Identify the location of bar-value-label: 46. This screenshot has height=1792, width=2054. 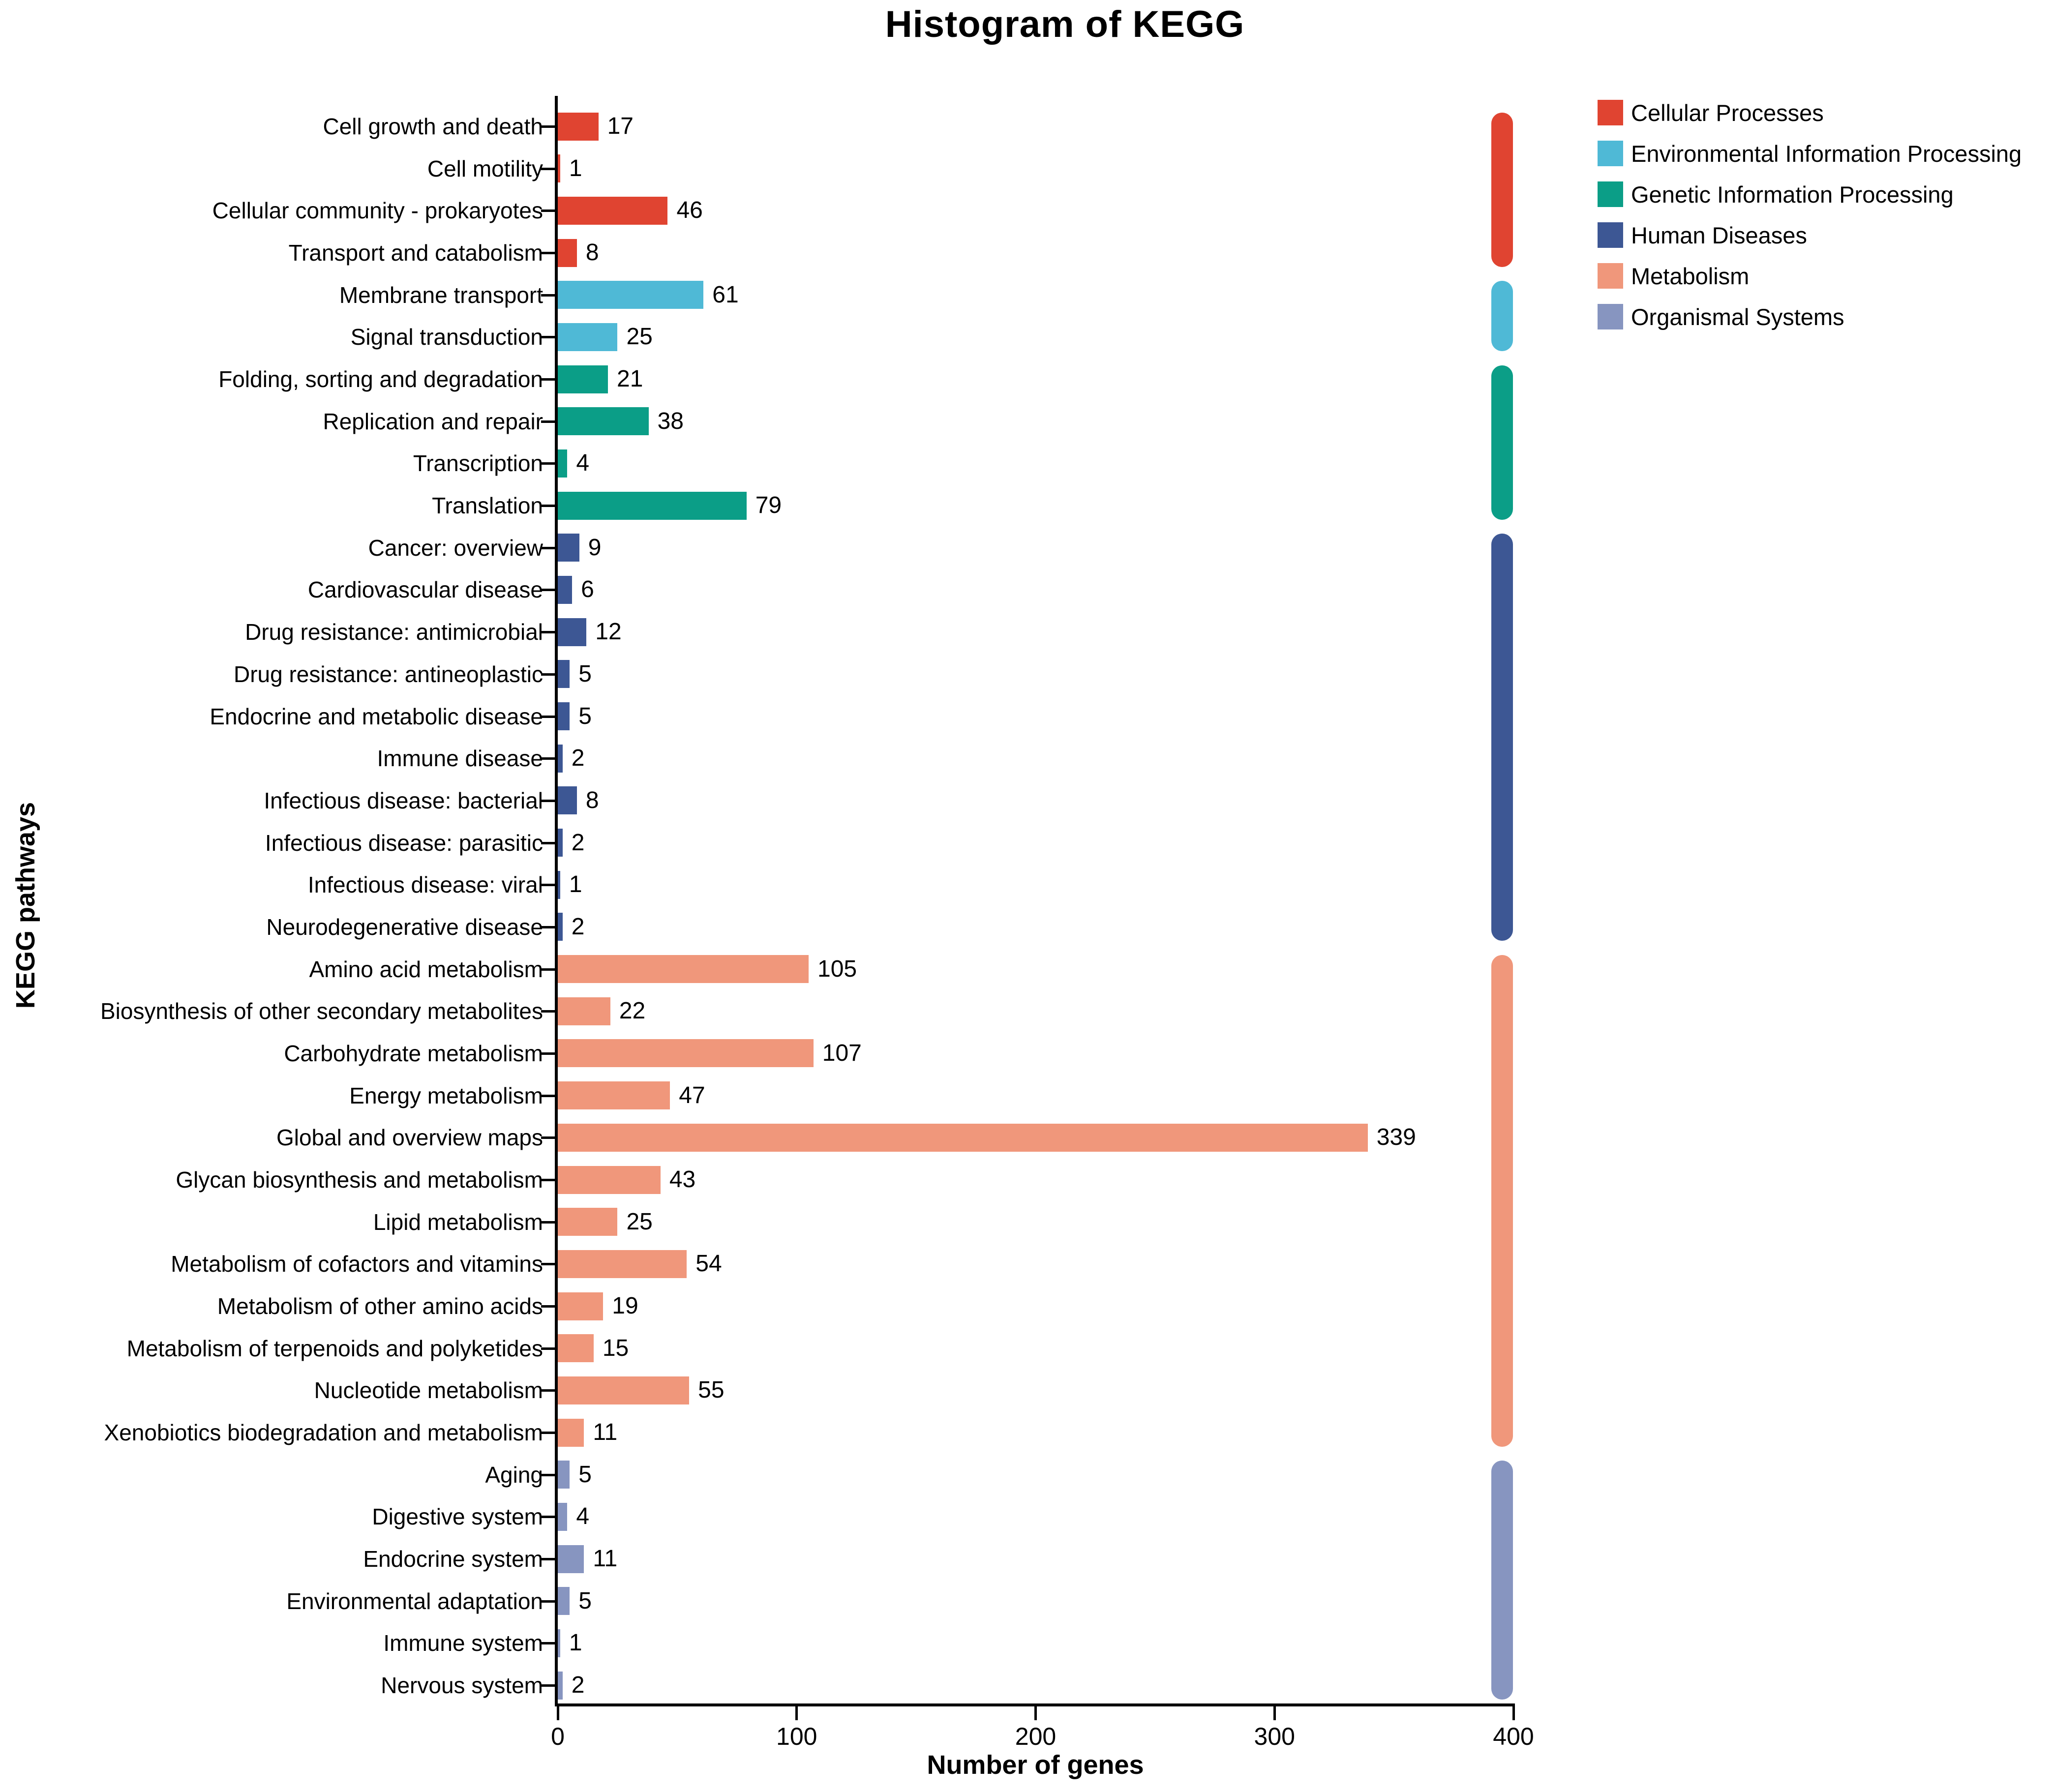
(689, 210).